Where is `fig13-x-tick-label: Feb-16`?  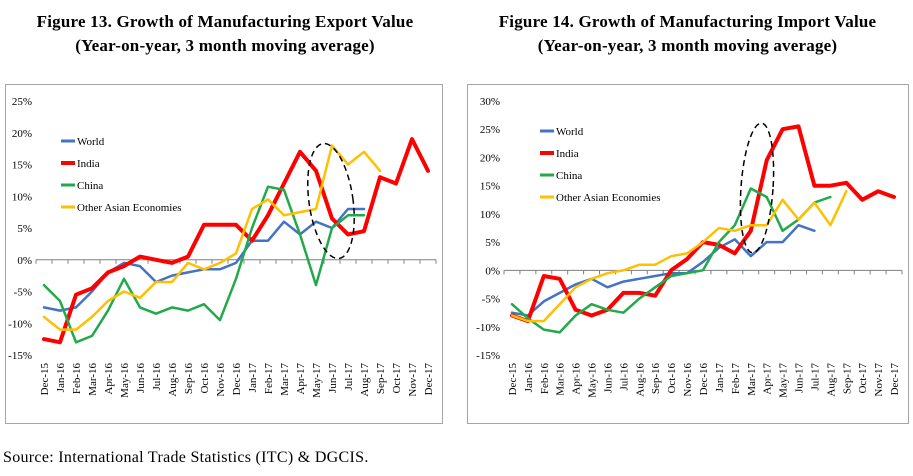 fig13-x-tick-label: Feb-16 is located at coordinates (77, 379).